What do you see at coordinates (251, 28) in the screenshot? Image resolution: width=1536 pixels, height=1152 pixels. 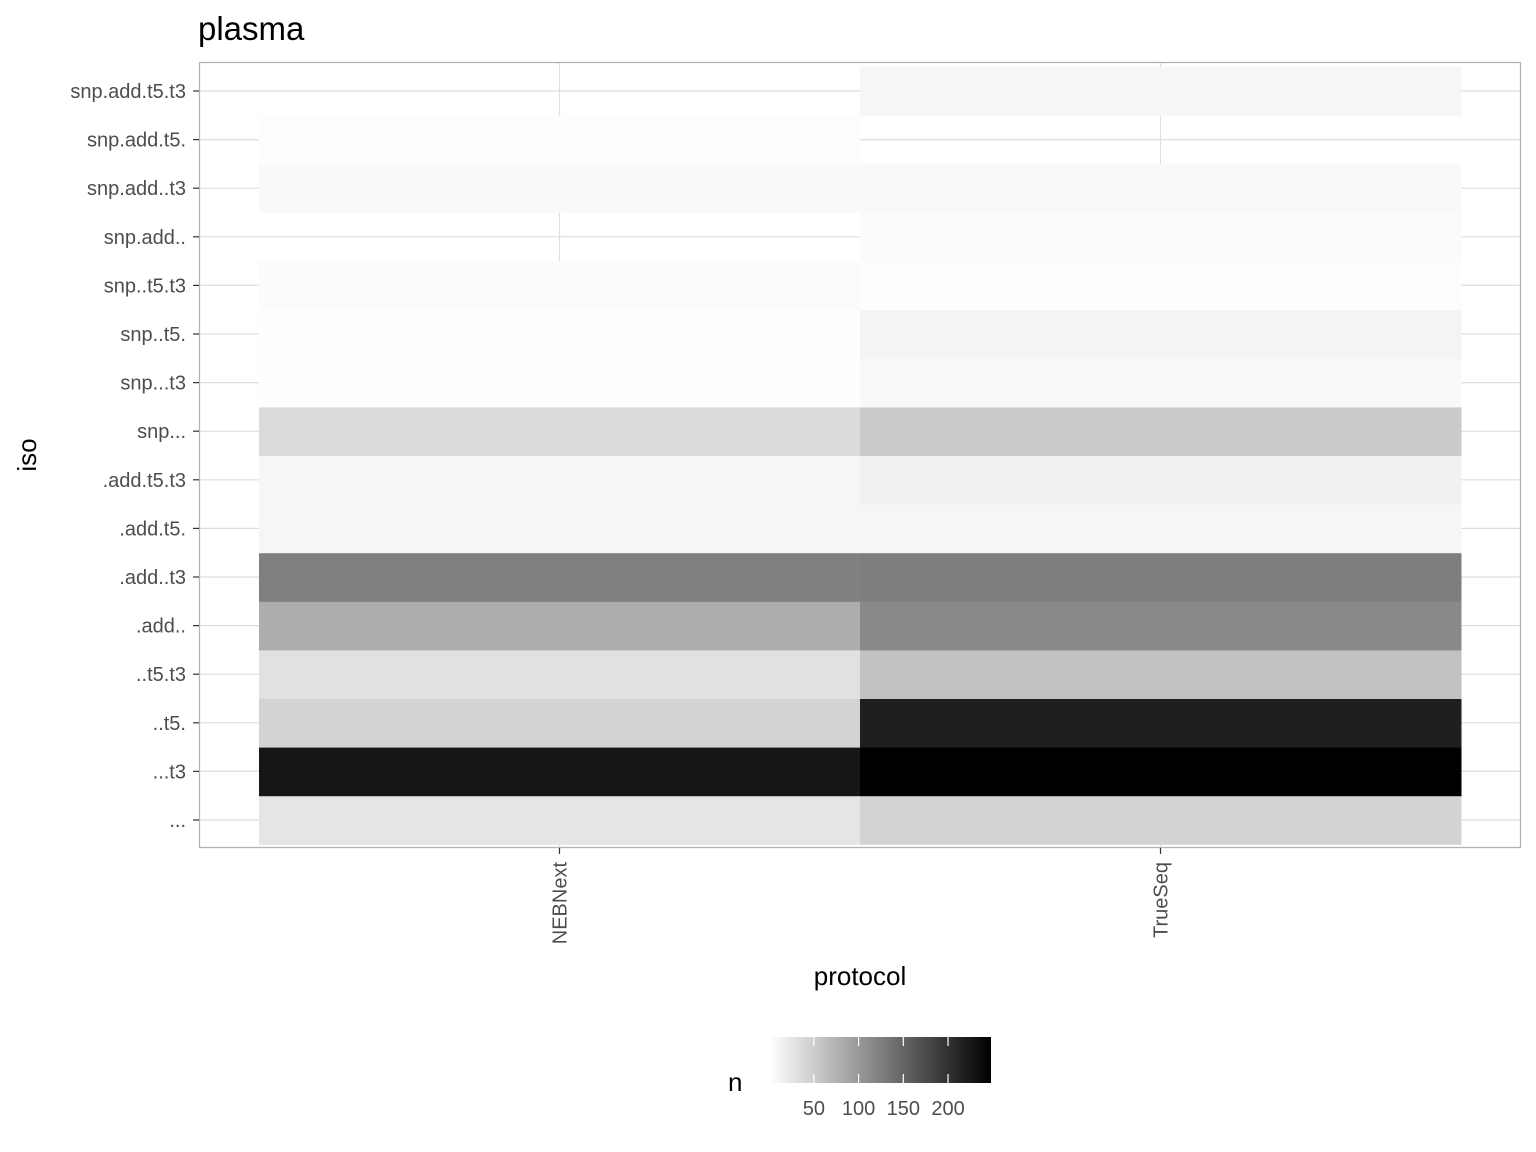 I see `chart-title: plasma` at bounding box center [251, 28].